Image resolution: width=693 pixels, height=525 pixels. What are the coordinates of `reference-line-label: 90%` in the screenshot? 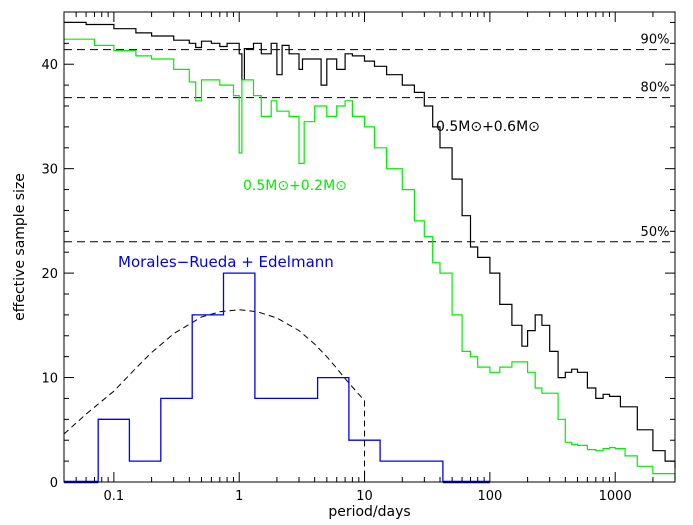 It's located at (655, 40).